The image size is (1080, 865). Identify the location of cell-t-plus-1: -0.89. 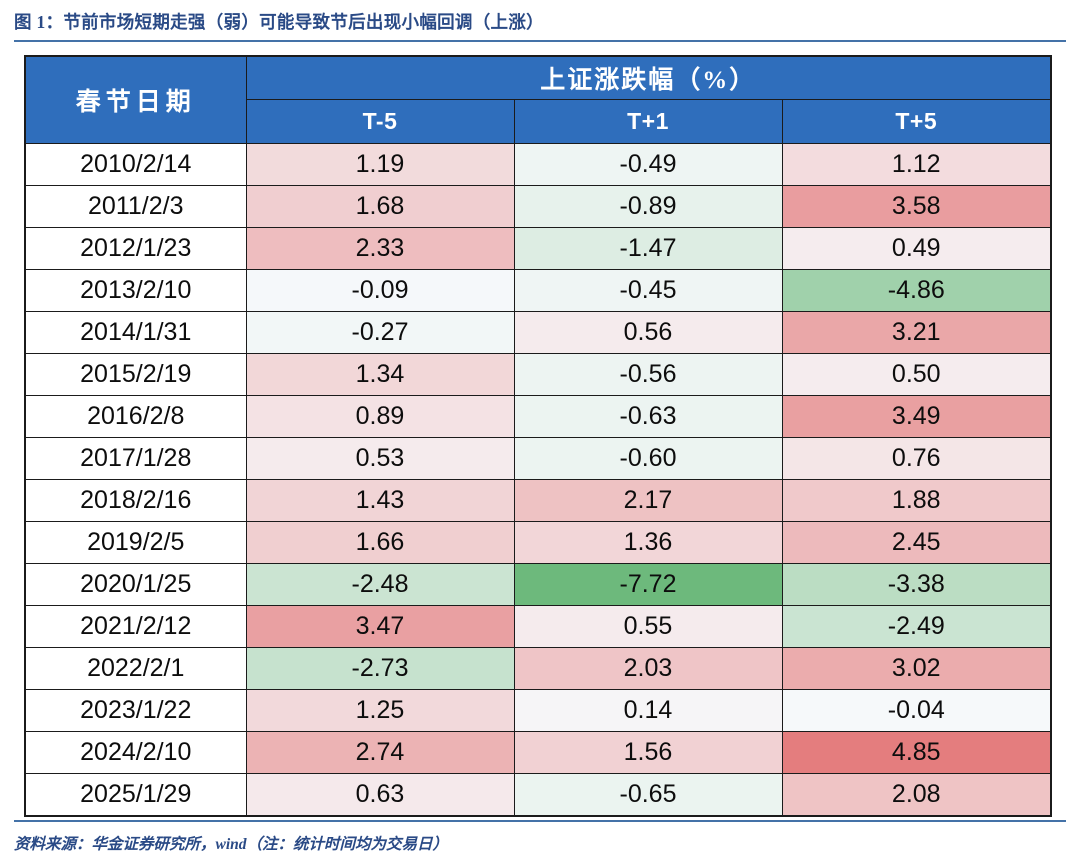
(648, 206).